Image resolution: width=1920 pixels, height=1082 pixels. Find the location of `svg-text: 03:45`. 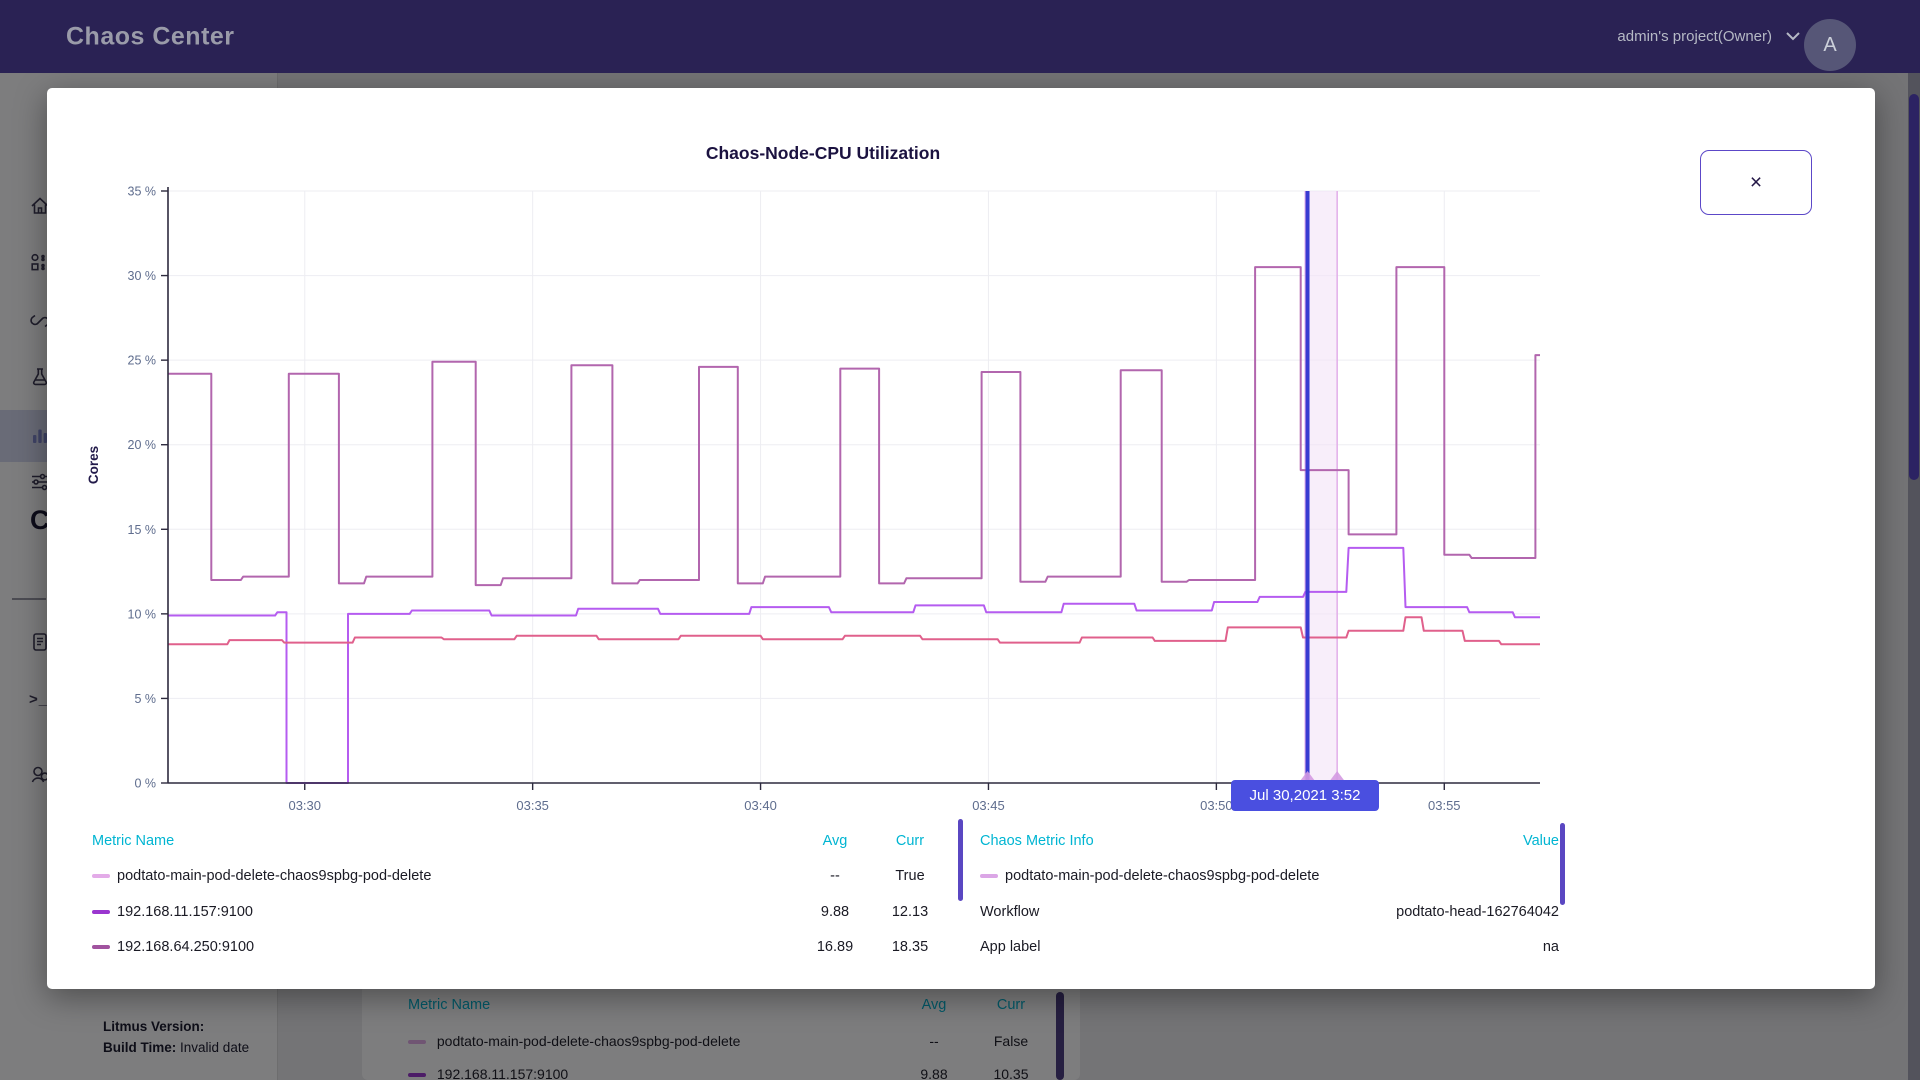

svg-text: 03:45 is located at coordinates (988, 805).